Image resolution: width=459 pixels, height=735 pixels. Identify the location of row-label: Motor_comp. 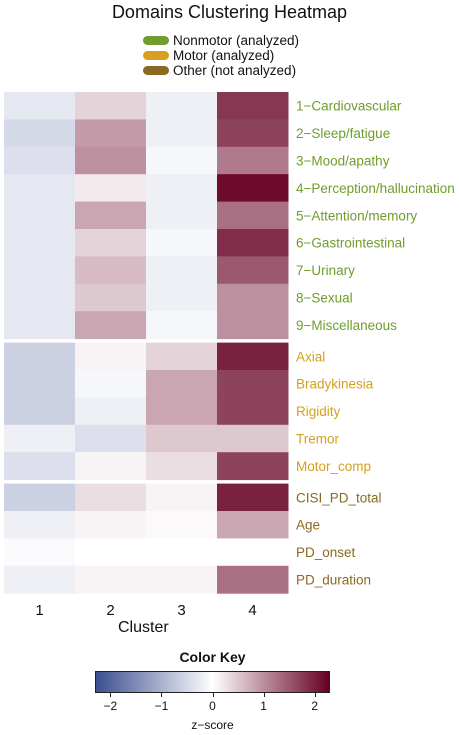
(333, 466).